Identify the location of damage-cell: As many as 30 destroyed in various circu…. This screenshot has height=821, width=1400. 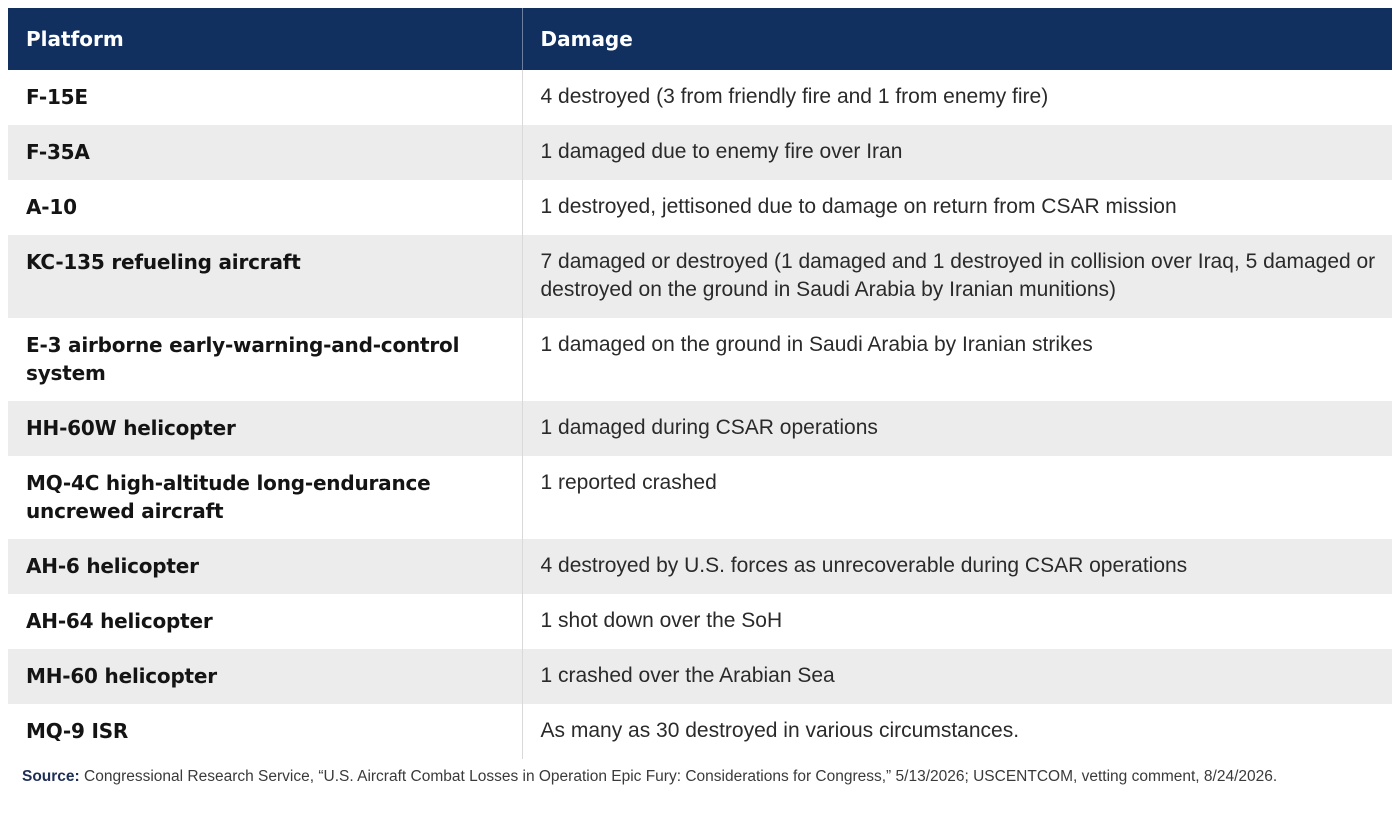
(956, 731).